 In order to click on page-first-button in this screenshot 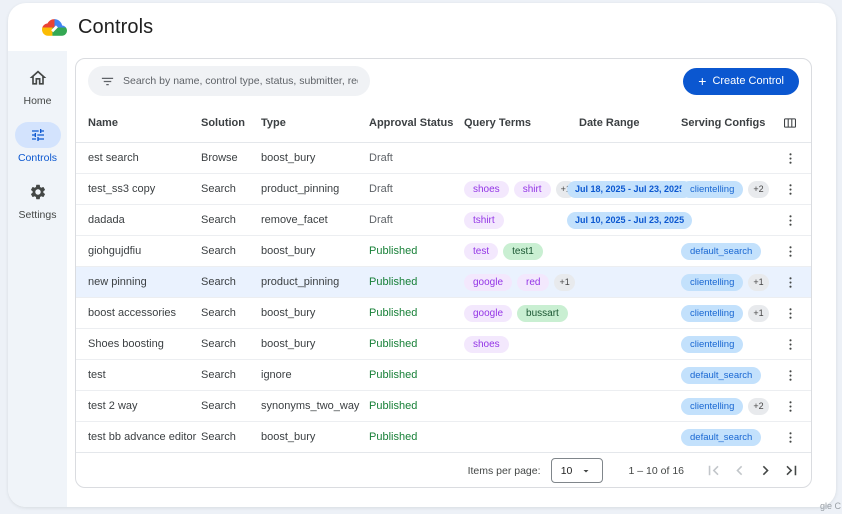, I will do `click(713, 470)`.